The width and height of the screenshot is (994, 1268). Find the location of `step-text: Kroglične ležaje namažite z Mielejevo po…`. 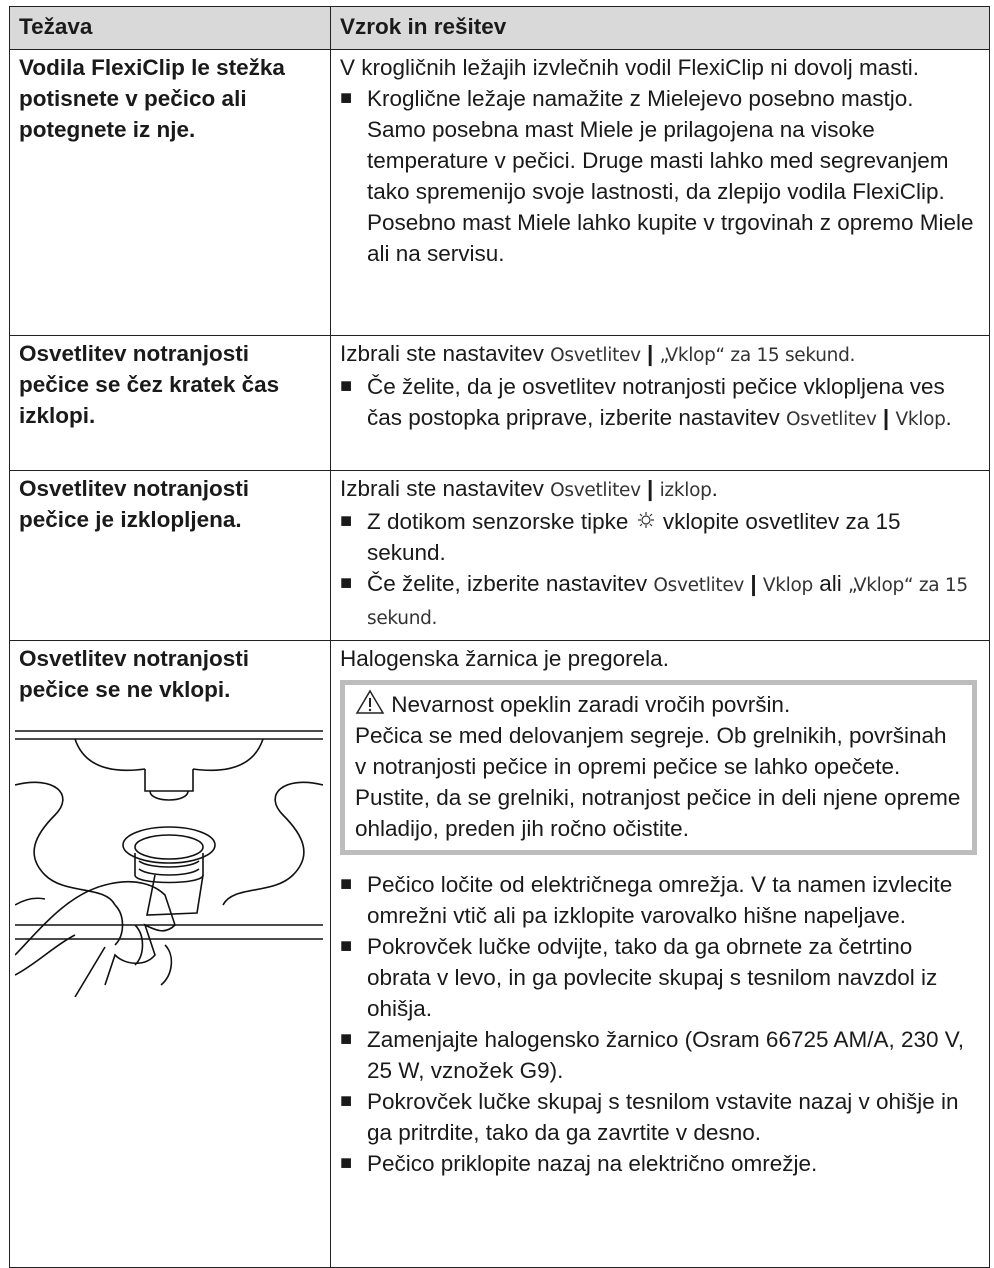

step-text: Kroglične ležaje namažite z Mielejevo po… is located at coordinates (640, 98).